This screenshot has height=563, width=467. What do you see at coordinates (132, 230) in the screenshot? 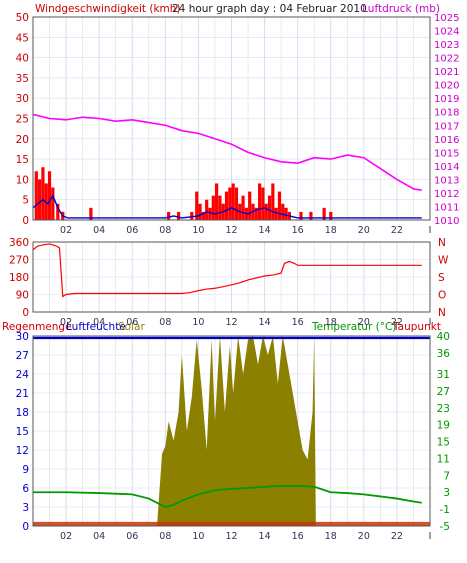
I see `x-tick-label-1-2: 06` at bounding box center [132, 230].